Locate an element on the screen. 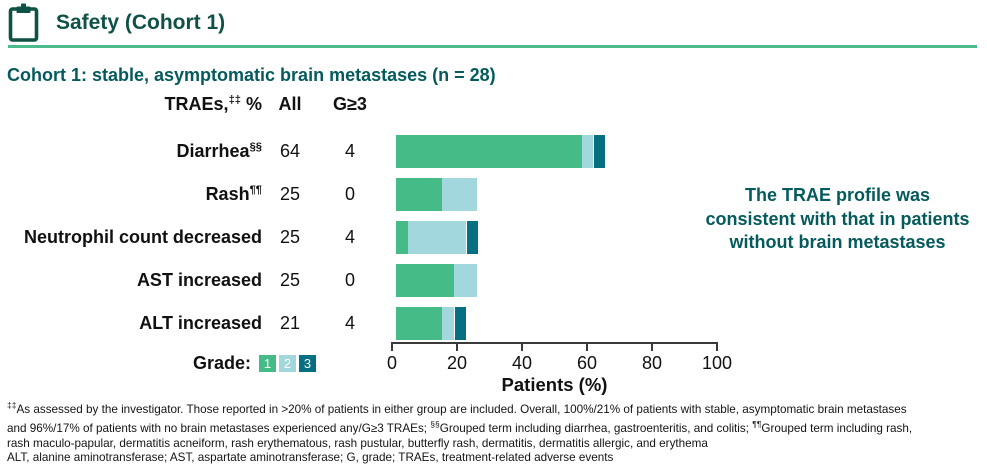  column-header-all: All is located at coordinates (290, 103).